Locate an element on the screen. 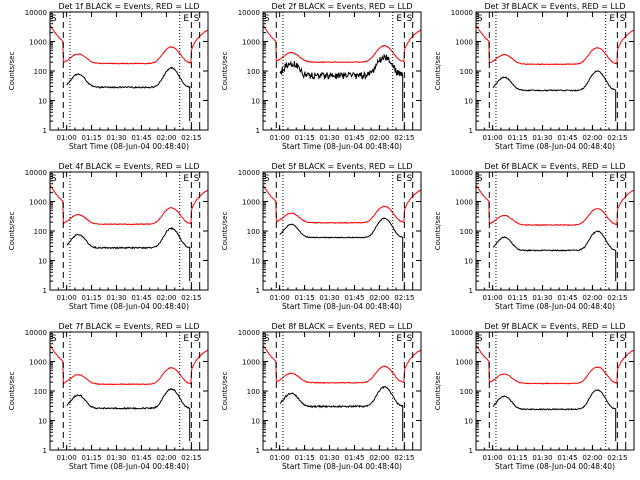  panel-title: Det 5f BLACK = Events, RED = LLD is located at coordinates (341, 166).